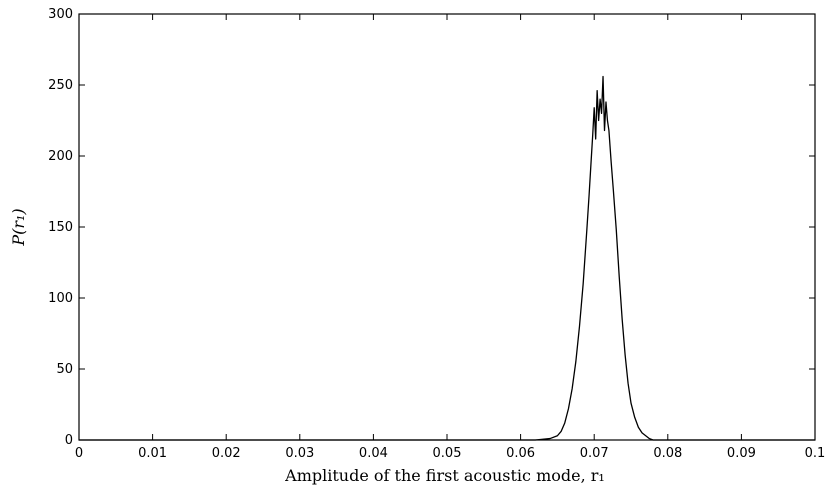 The height and width of the screenshot is (489, 829). Describe the element at coordinates (520, 453) in the screenshot. I see `x-tick-label: 0.06` at that location.